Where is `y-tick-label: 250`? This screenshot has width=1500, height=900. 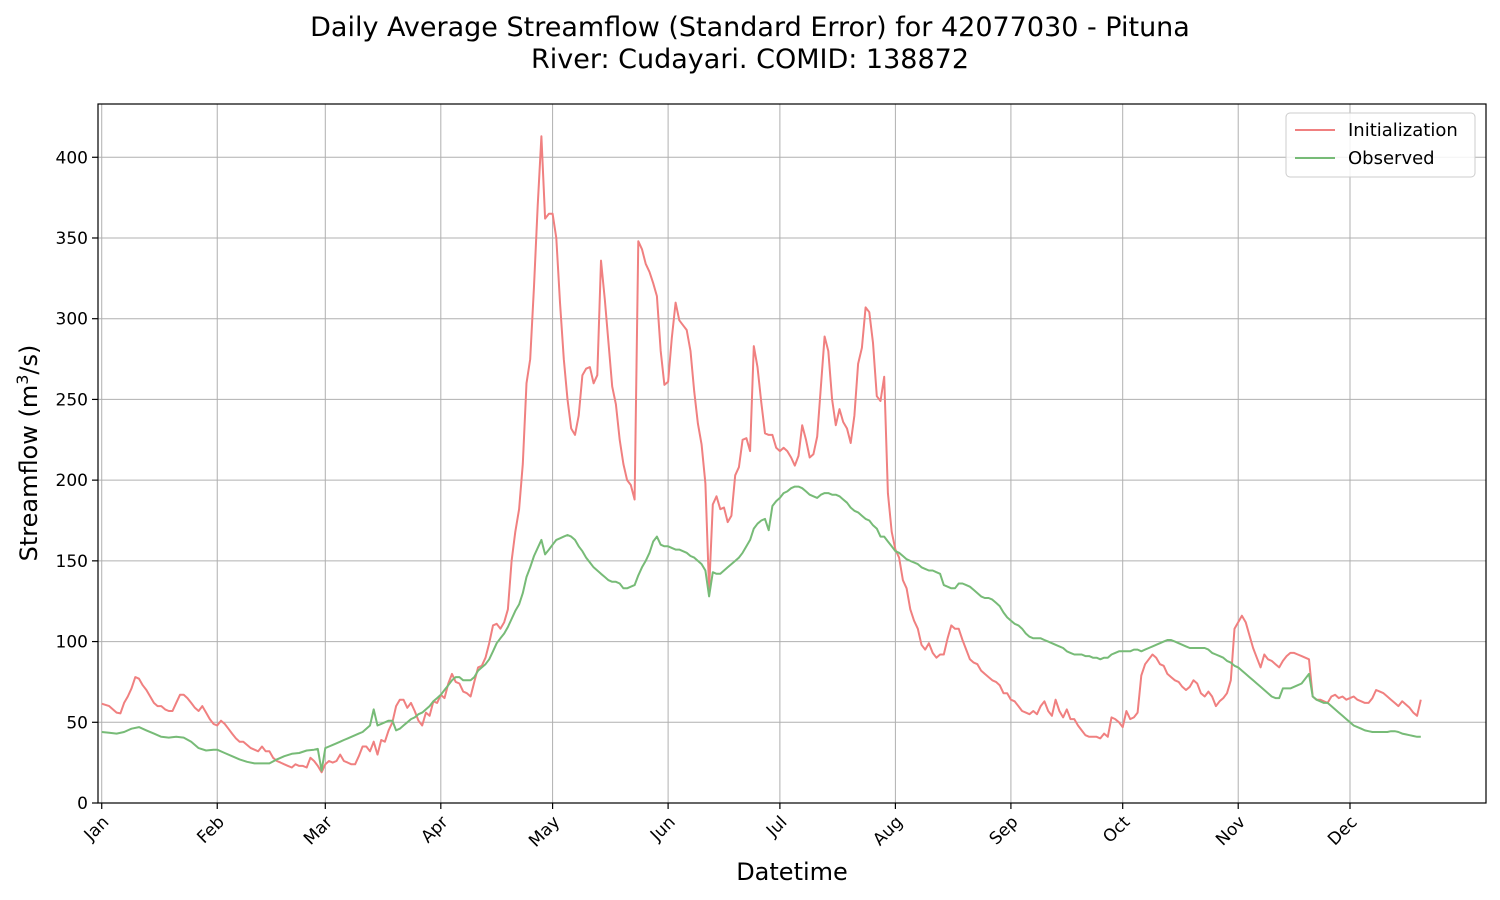
y-tick-label: 250 is located at coordinates (72, 400).